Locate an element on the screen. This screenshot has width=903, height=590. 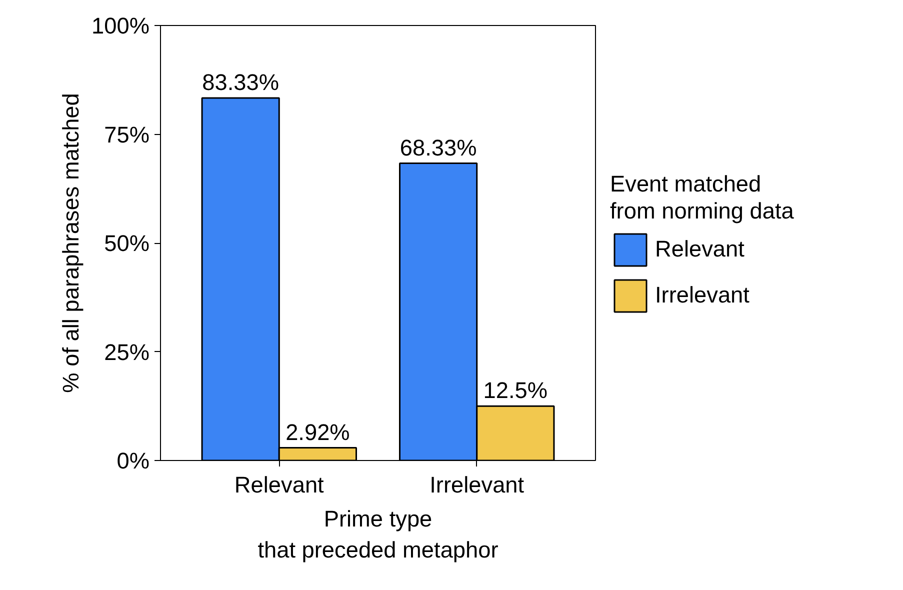
y-tick-label: 100% is located at coordinates (121, 25).